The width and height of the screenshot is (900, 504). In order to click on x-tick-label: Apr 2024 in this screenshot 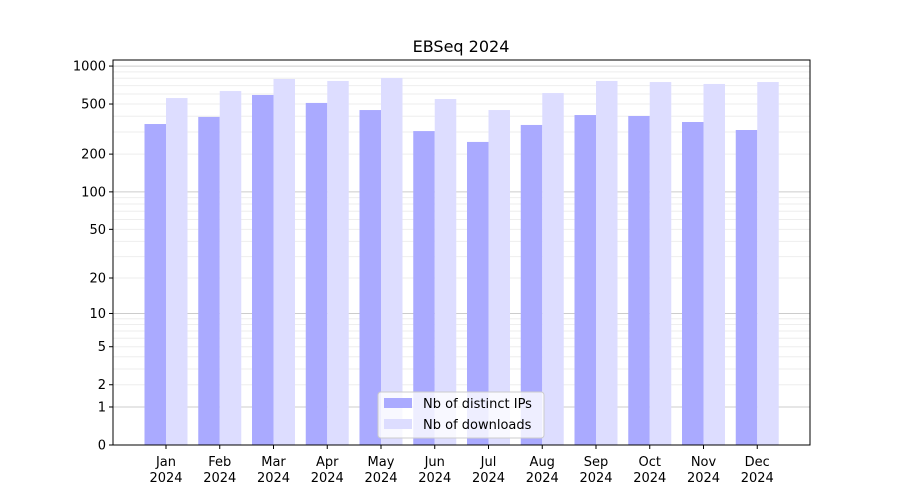, I will do `click(327, 470)`.